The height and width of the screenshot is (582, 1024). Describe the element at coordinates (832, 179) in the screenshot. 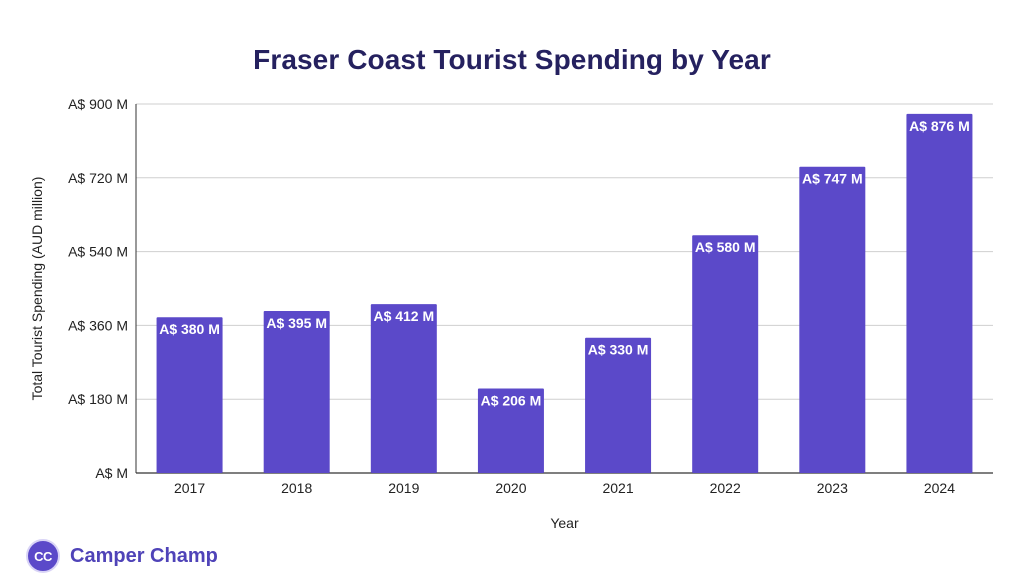

I see `bar-value-label: A$ 747 M` at that location.